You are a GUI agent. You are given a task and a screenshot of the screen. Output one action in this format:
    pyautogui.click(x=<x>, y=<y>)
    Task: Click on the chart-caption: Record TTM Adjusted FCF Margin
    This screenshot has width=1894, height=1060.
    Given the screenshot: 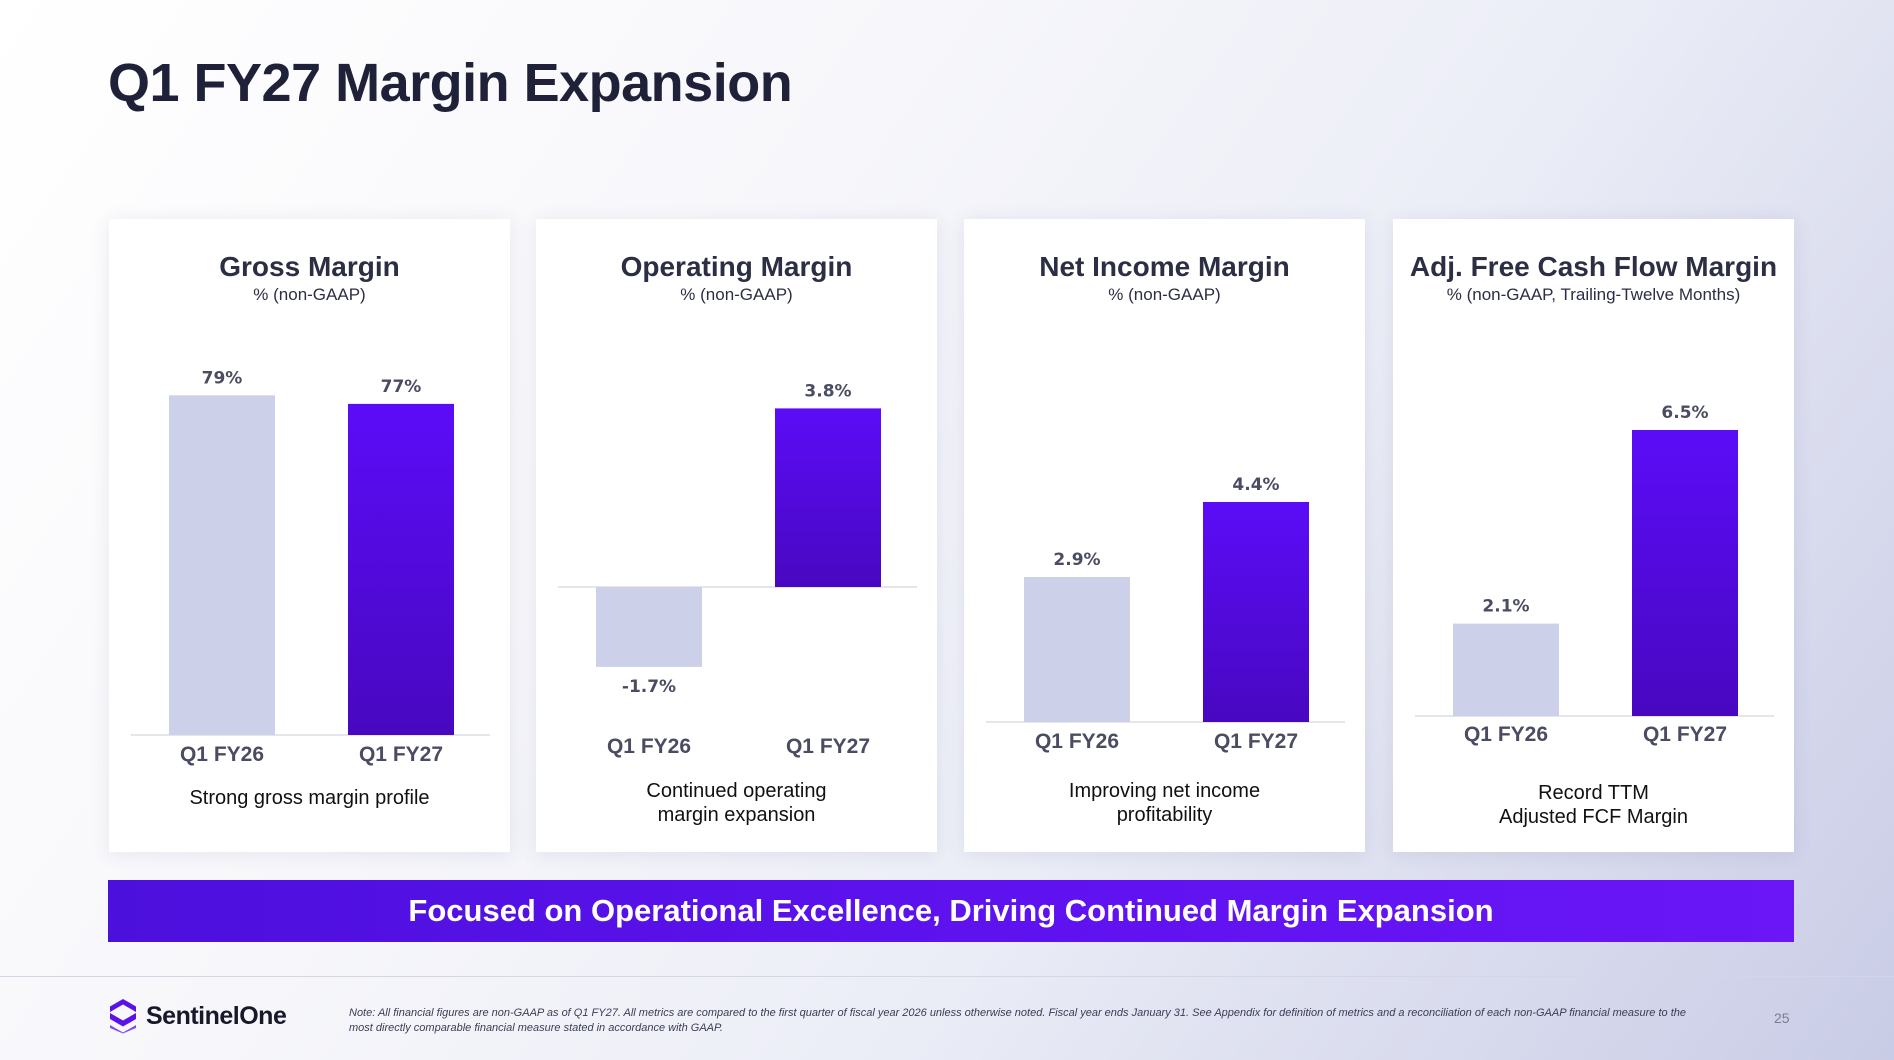 What is the action you would take?
    pyautogui.click(x=1593, y=805)
    